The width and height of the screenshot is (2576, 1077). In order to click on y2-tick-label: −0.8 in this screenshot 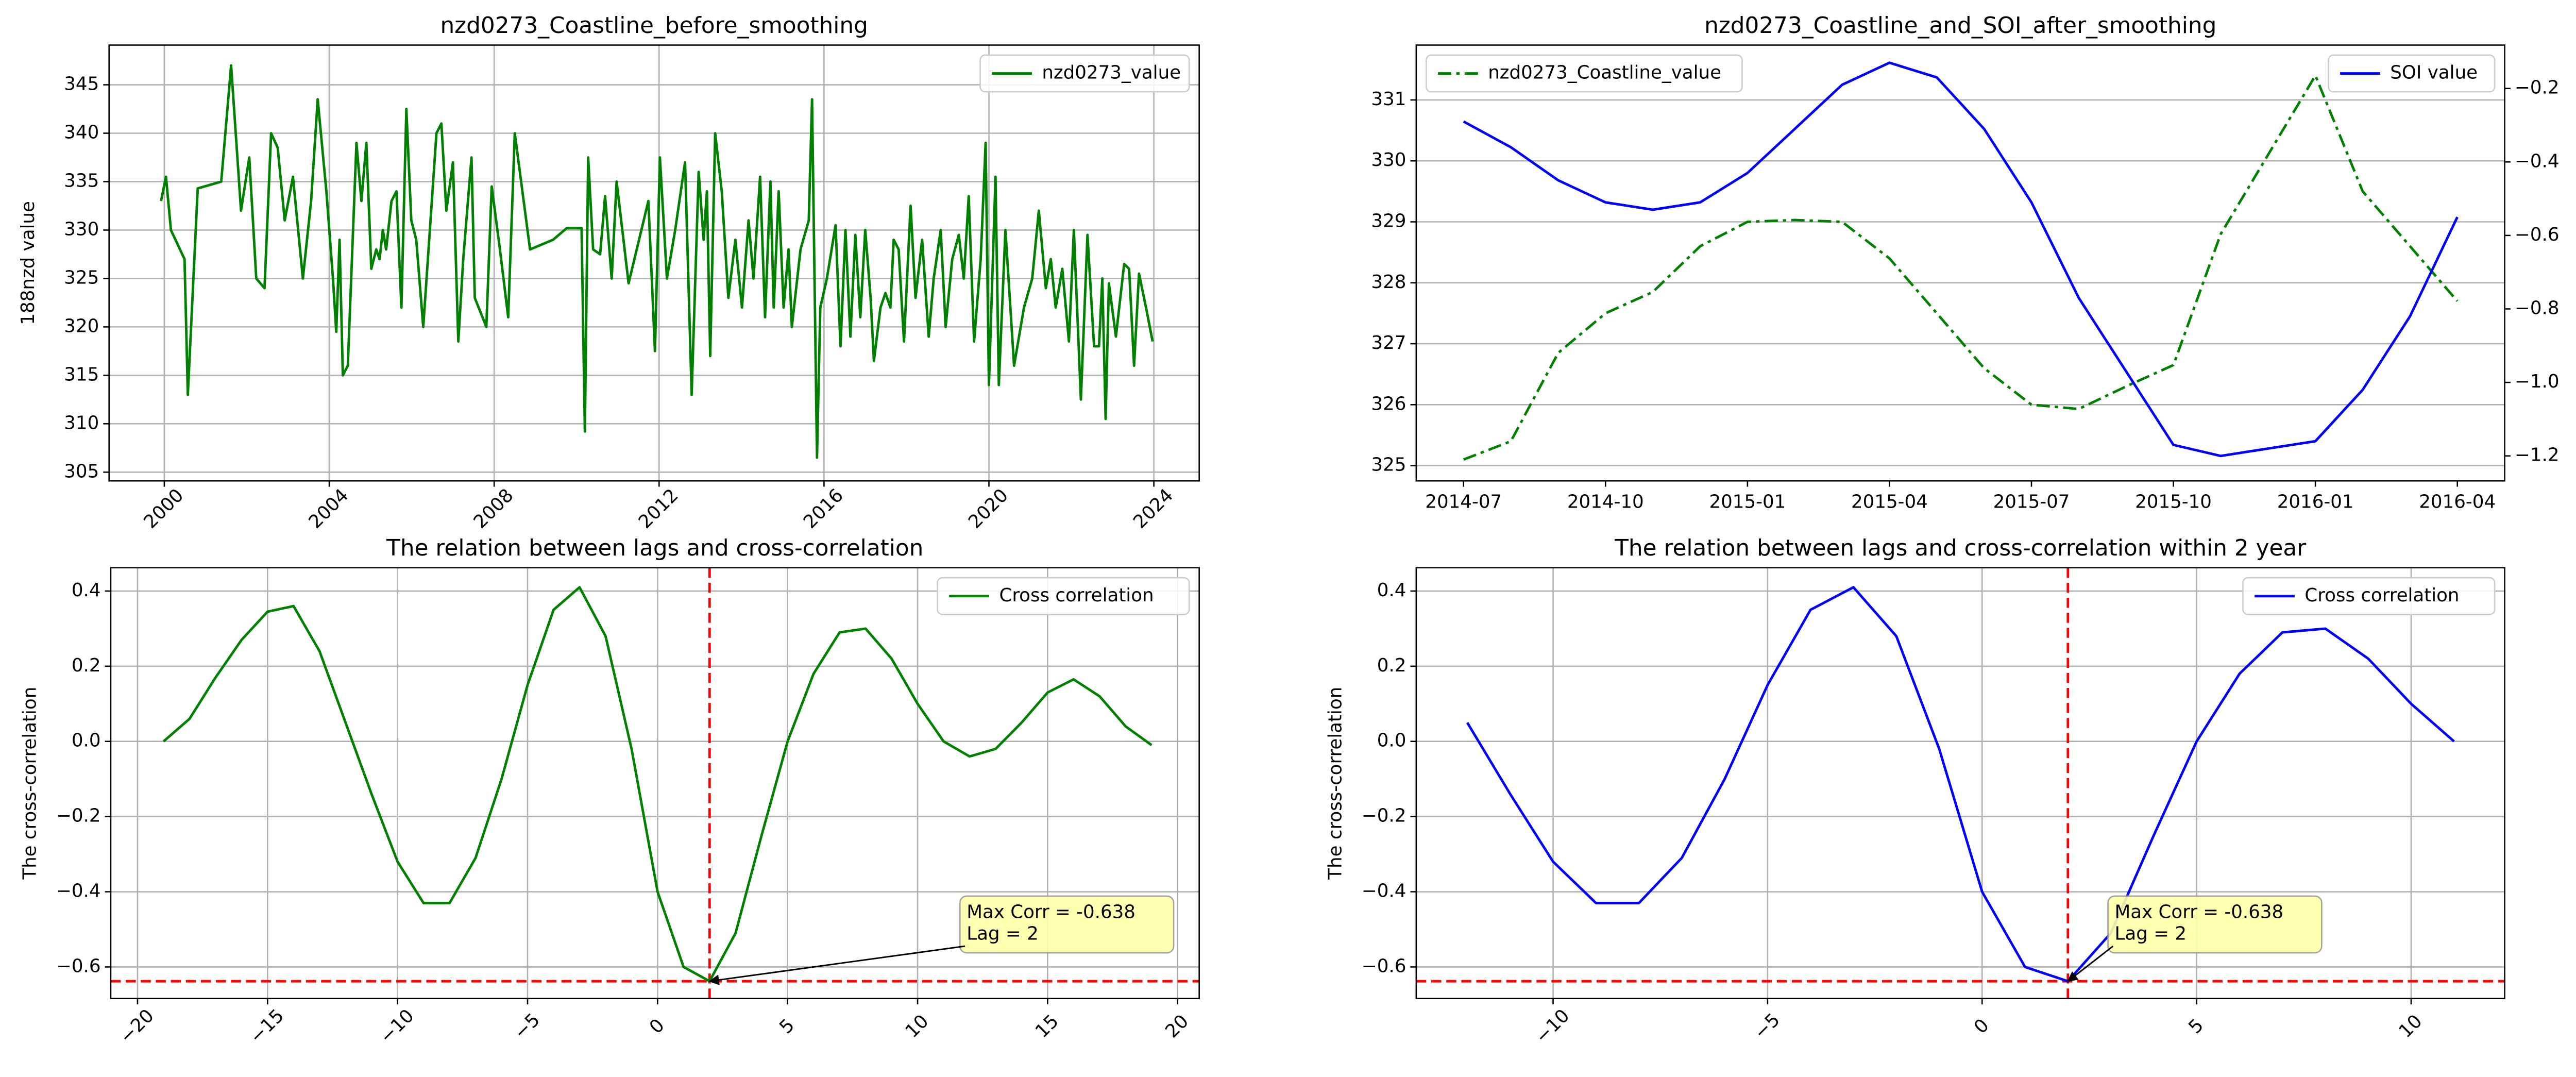, I will do `click(2537, 307)`.